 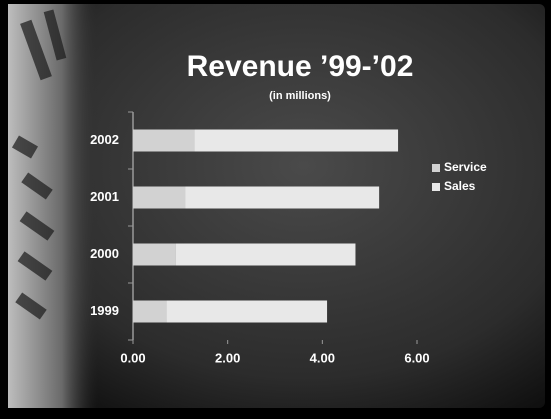 I want to click on chart-title: Revenue ’99-’02, so click(x=300, y=66).